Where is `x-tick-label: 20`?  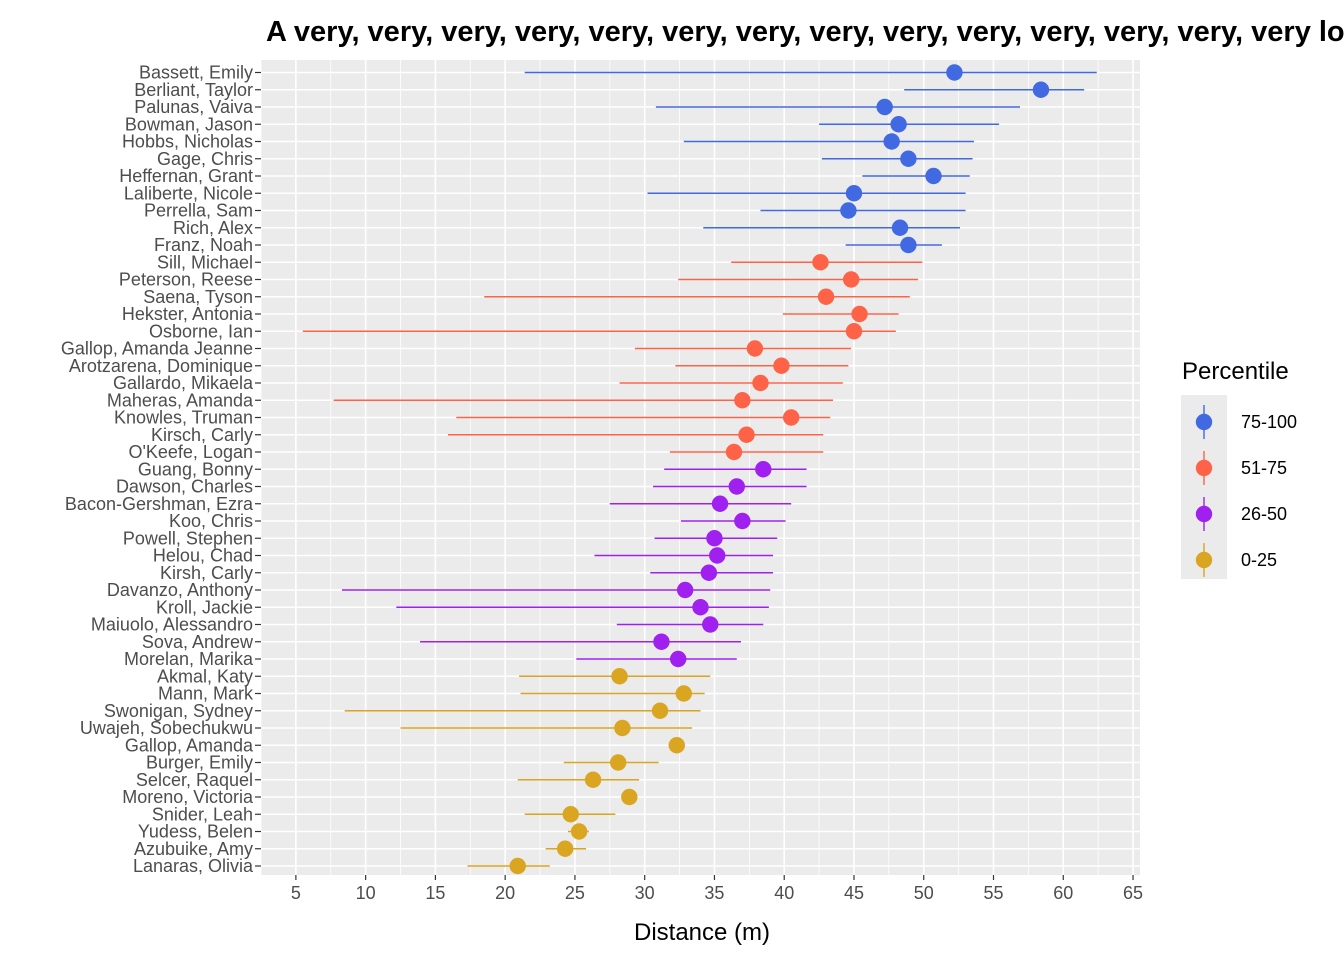 x-tick-label: 20 is located at coordinates (505, 893).